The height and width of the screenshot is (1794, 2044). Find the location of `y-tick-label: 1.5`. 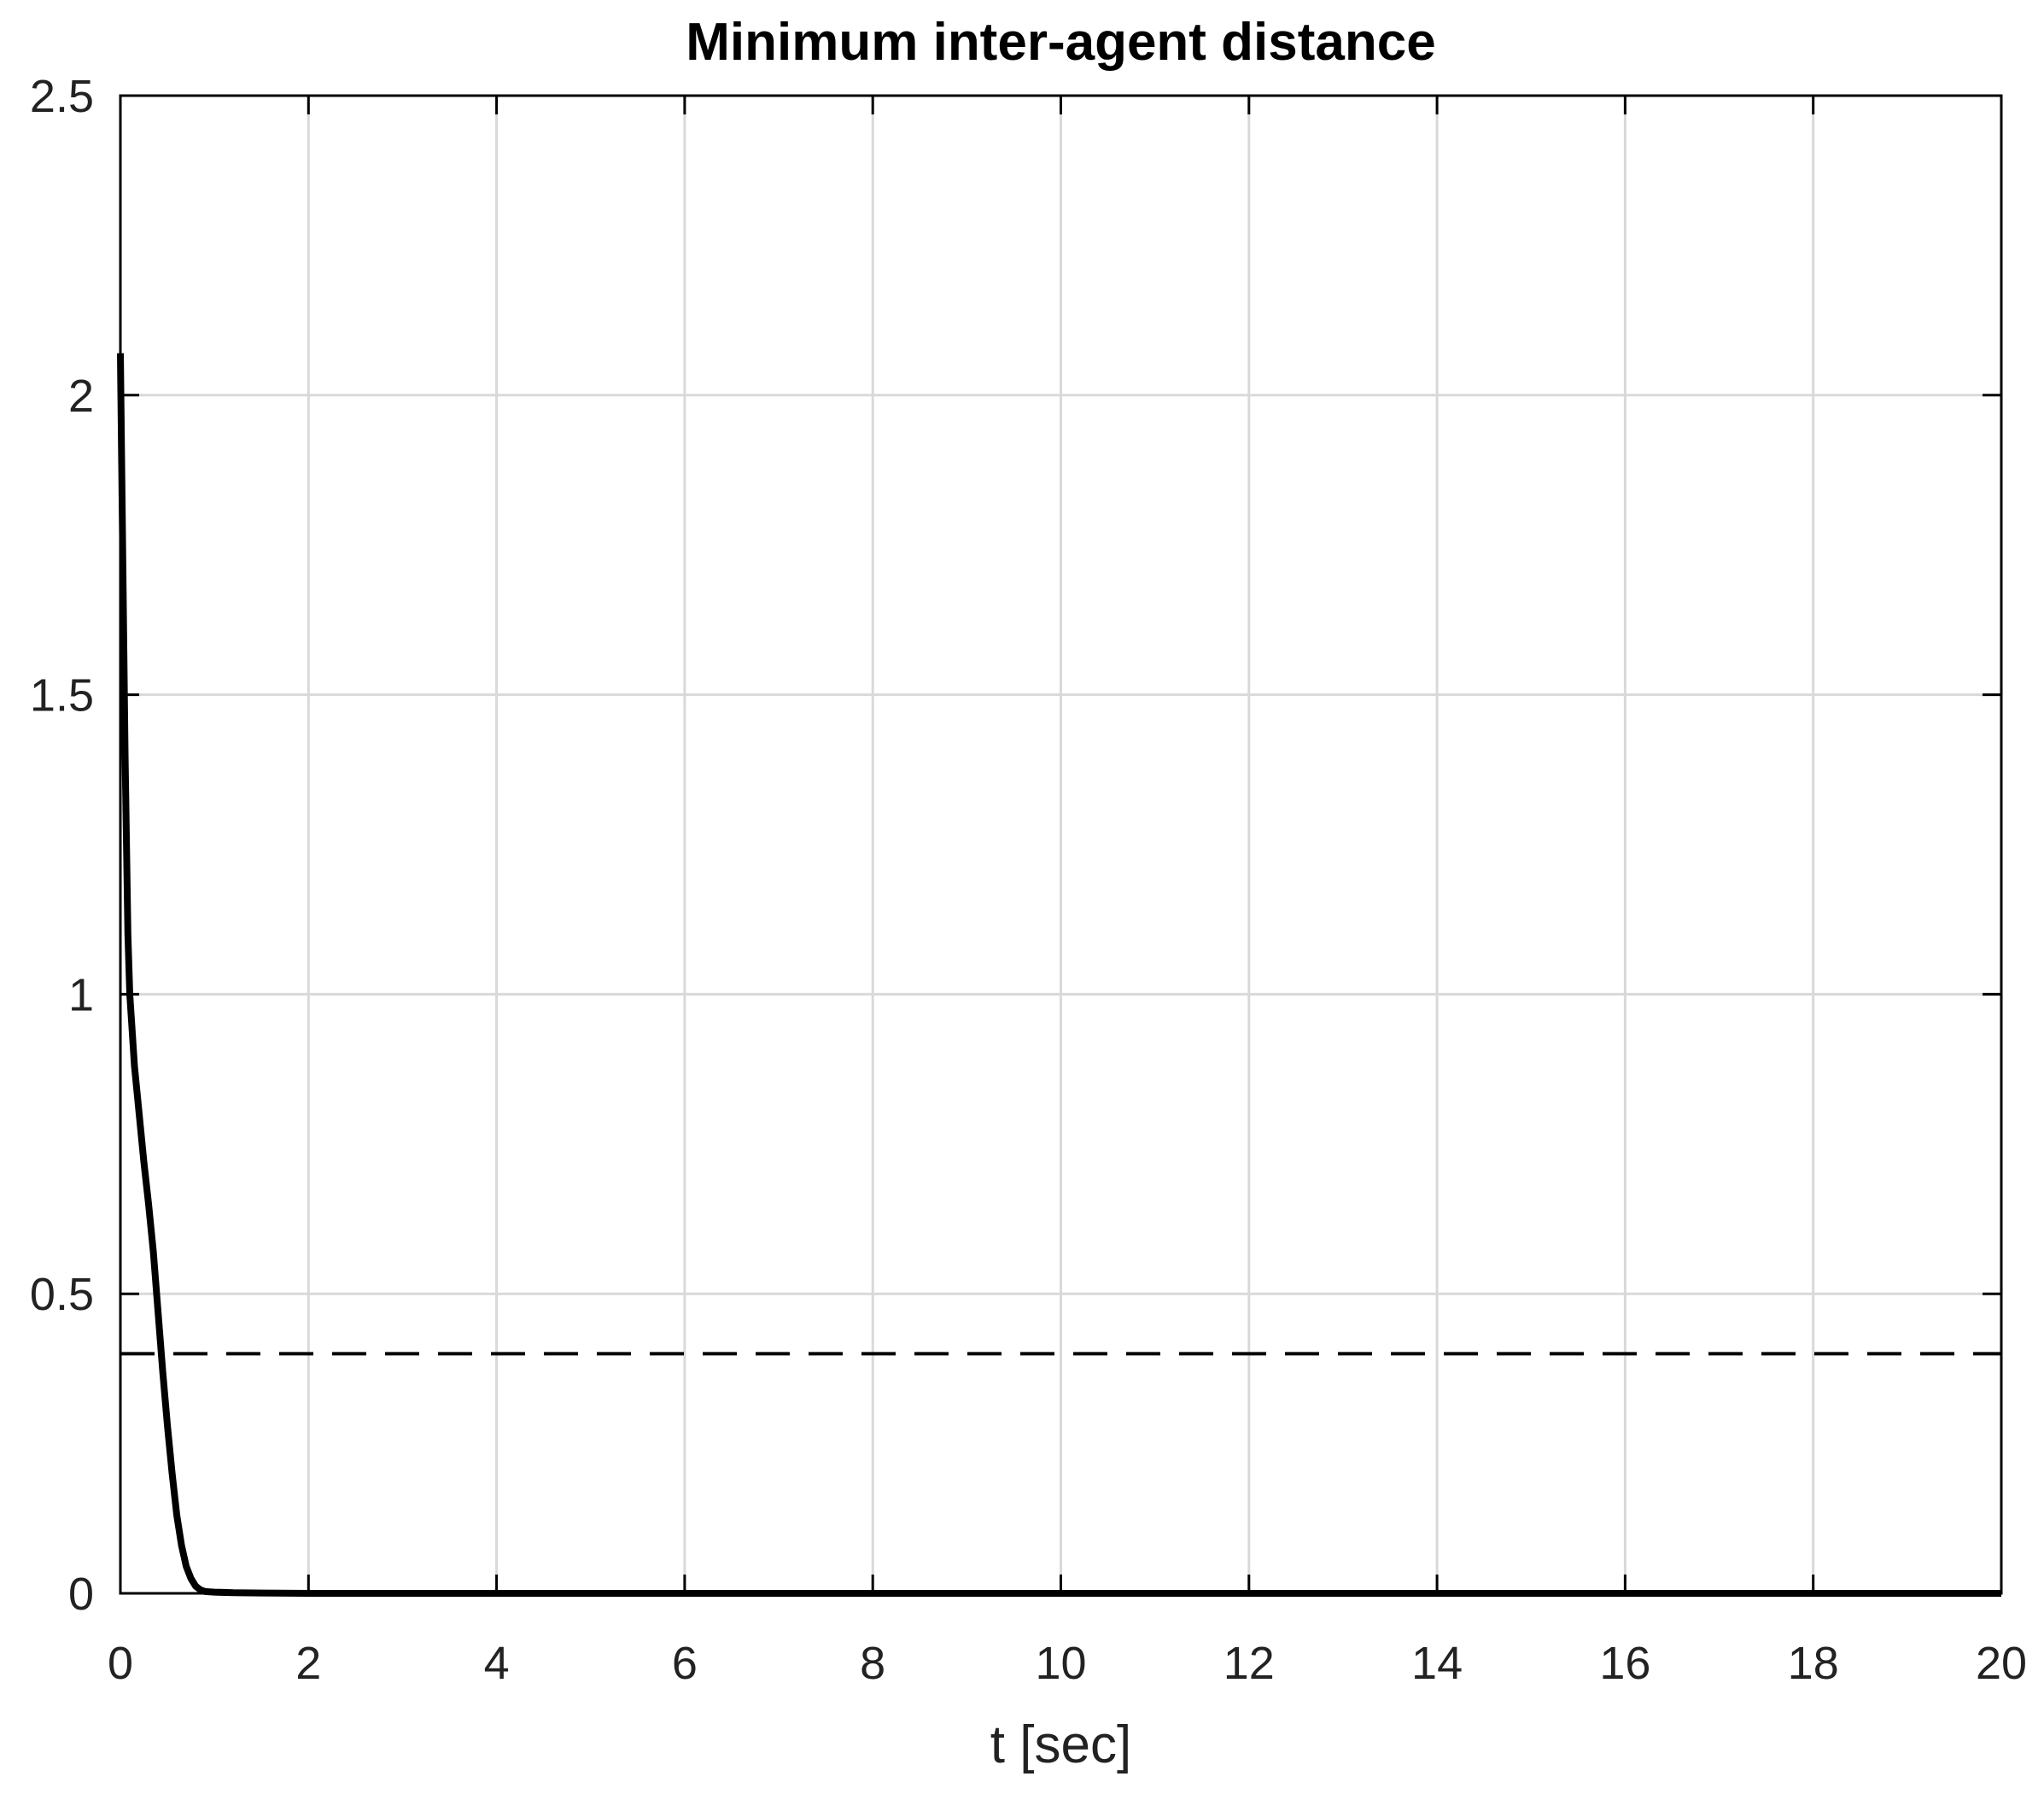

y-tick-label: 1.5 is located at coordinates (62, 696).